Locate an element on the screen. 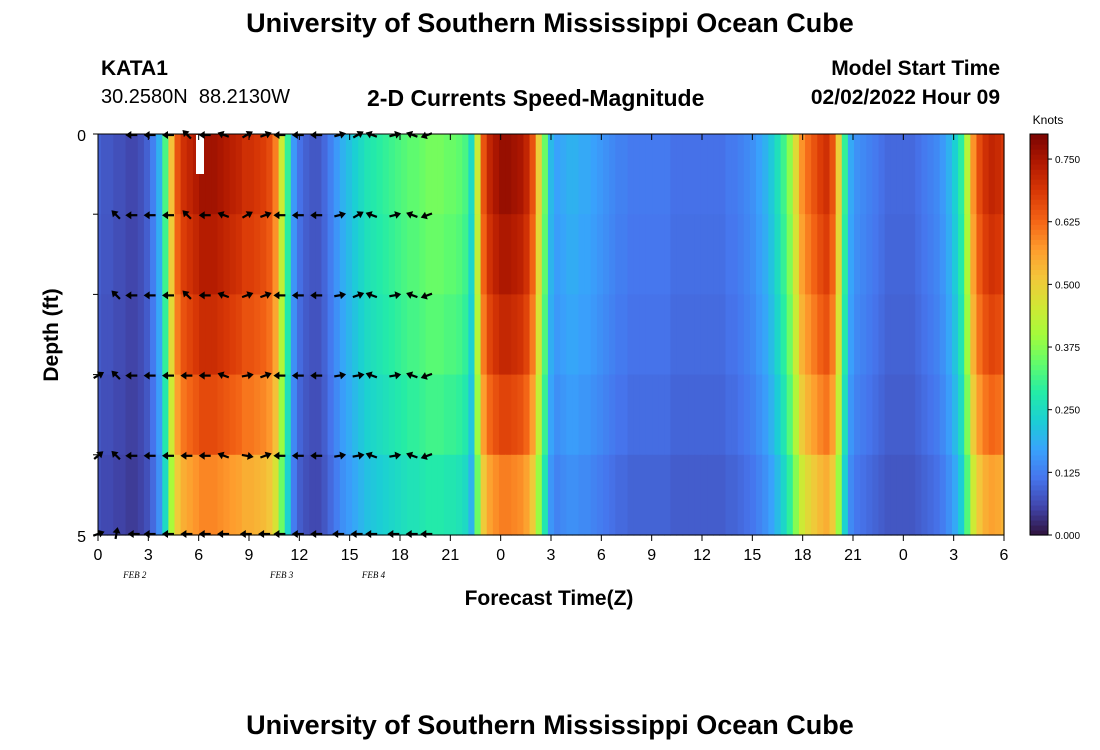  x-tick-label: 18 is located at coordinates (400, 555).